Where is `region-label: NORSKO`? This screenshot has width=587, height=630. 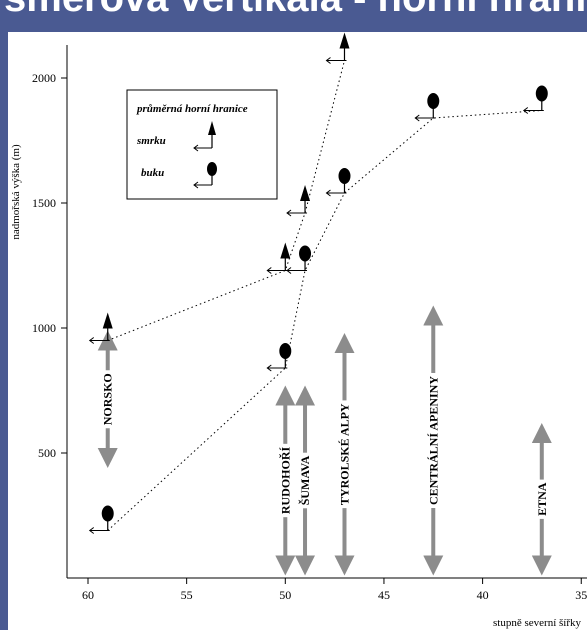
region-label: NORSKO is located at coordinates (108, 399).